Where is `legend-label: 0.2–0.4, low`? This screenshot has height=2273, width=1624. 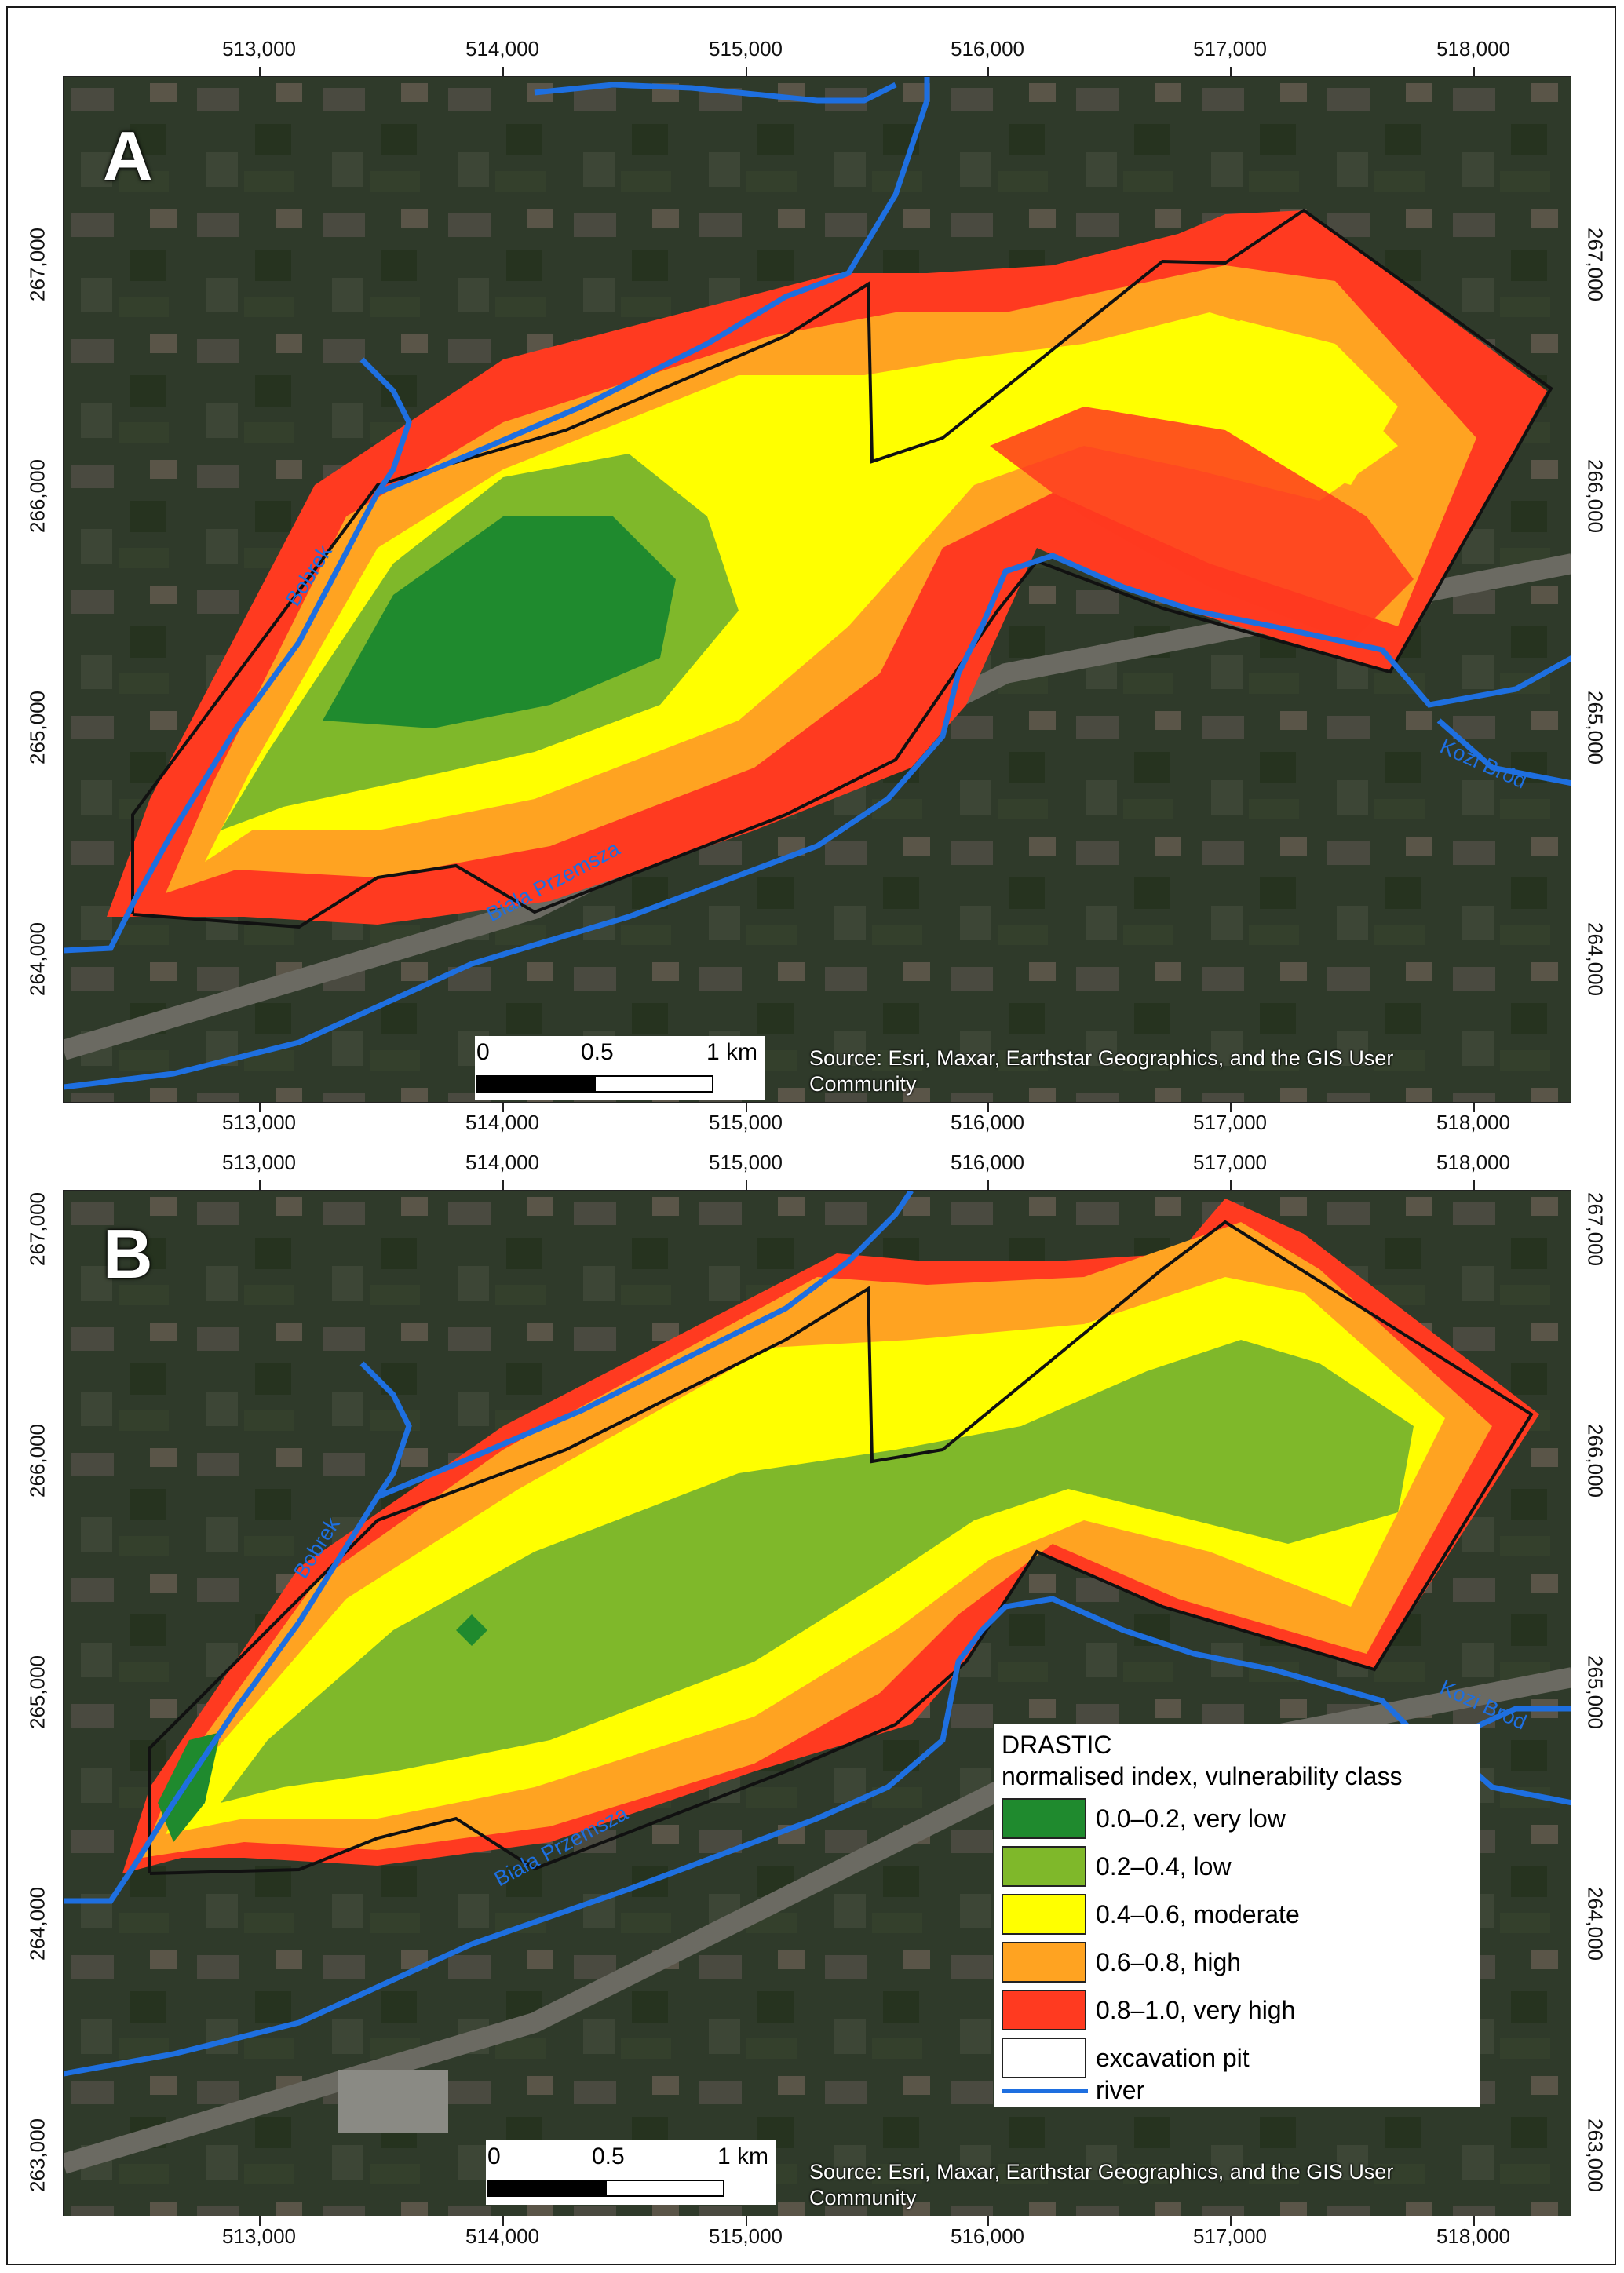 legend-label: 0.2–0.4, low is located at coordinates (1164, 1866).